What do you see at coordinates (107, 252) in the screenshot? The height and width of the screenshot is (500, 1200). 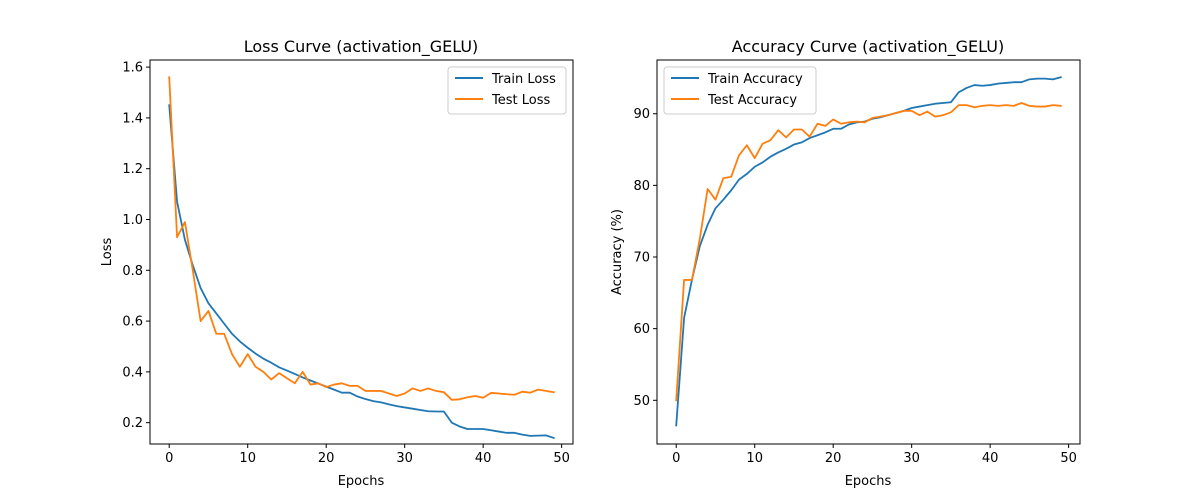 I see `loss-y-axis-label: Loss` at bounding box center [107, 252].